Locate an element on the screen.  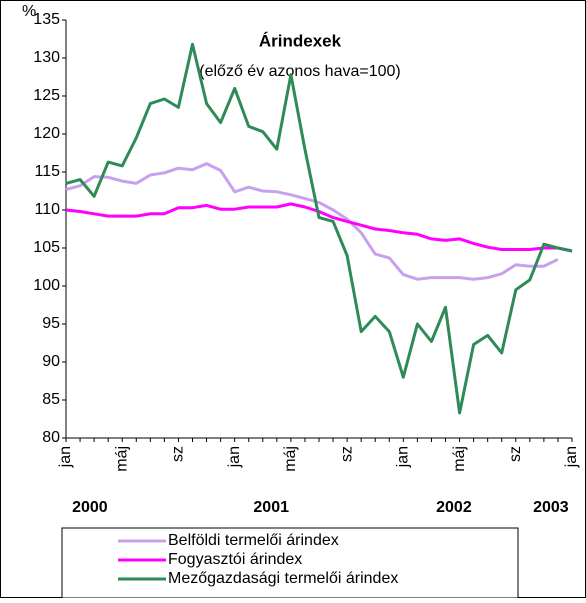
year-label: 2000 is located at coordinates (90, 507).